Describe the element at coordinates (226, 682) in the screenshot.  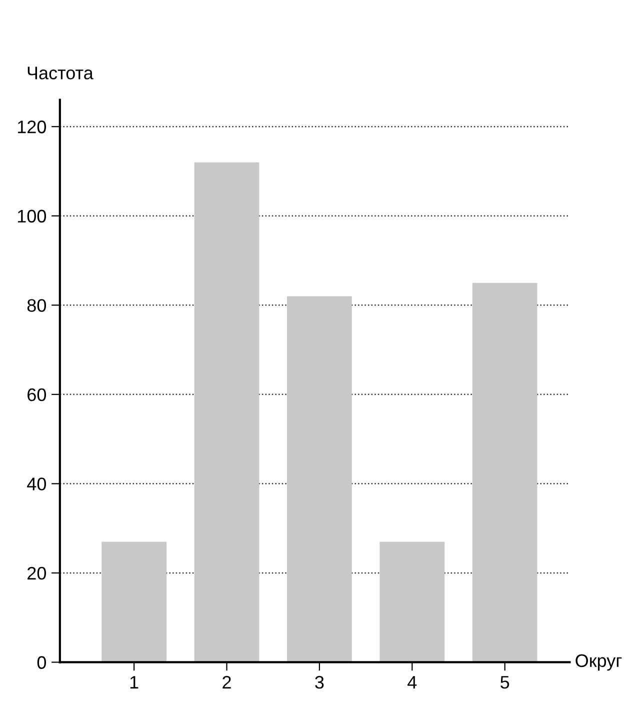
I see `x-tick-label: 2` at that location.